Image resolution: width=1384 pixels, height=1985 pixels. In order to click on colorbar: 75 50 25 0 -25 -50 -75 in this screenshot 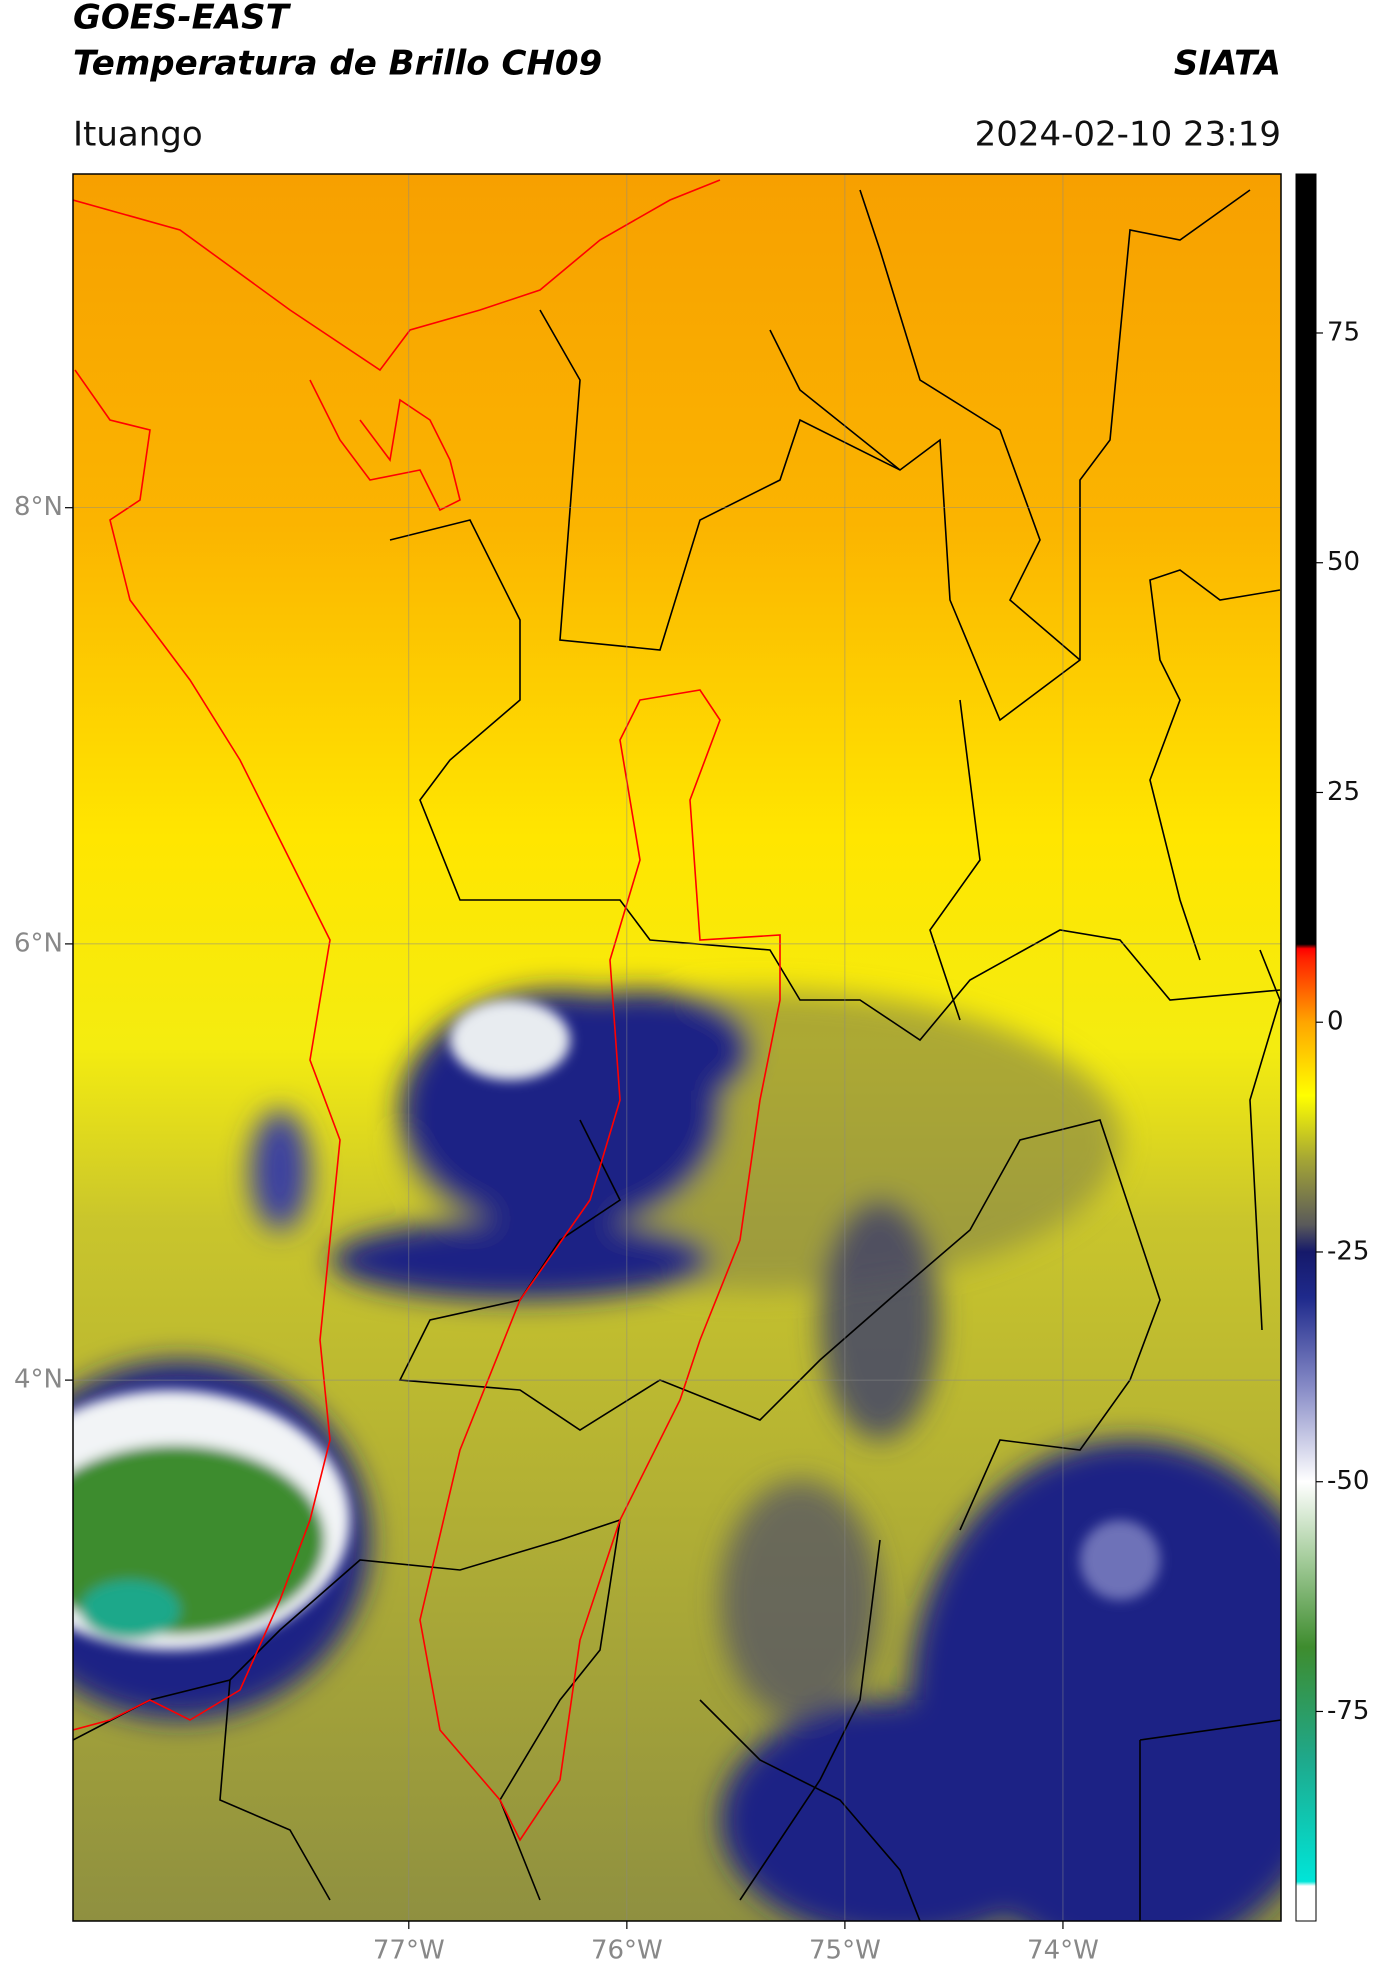, I will do `click(1332, 1047)`.